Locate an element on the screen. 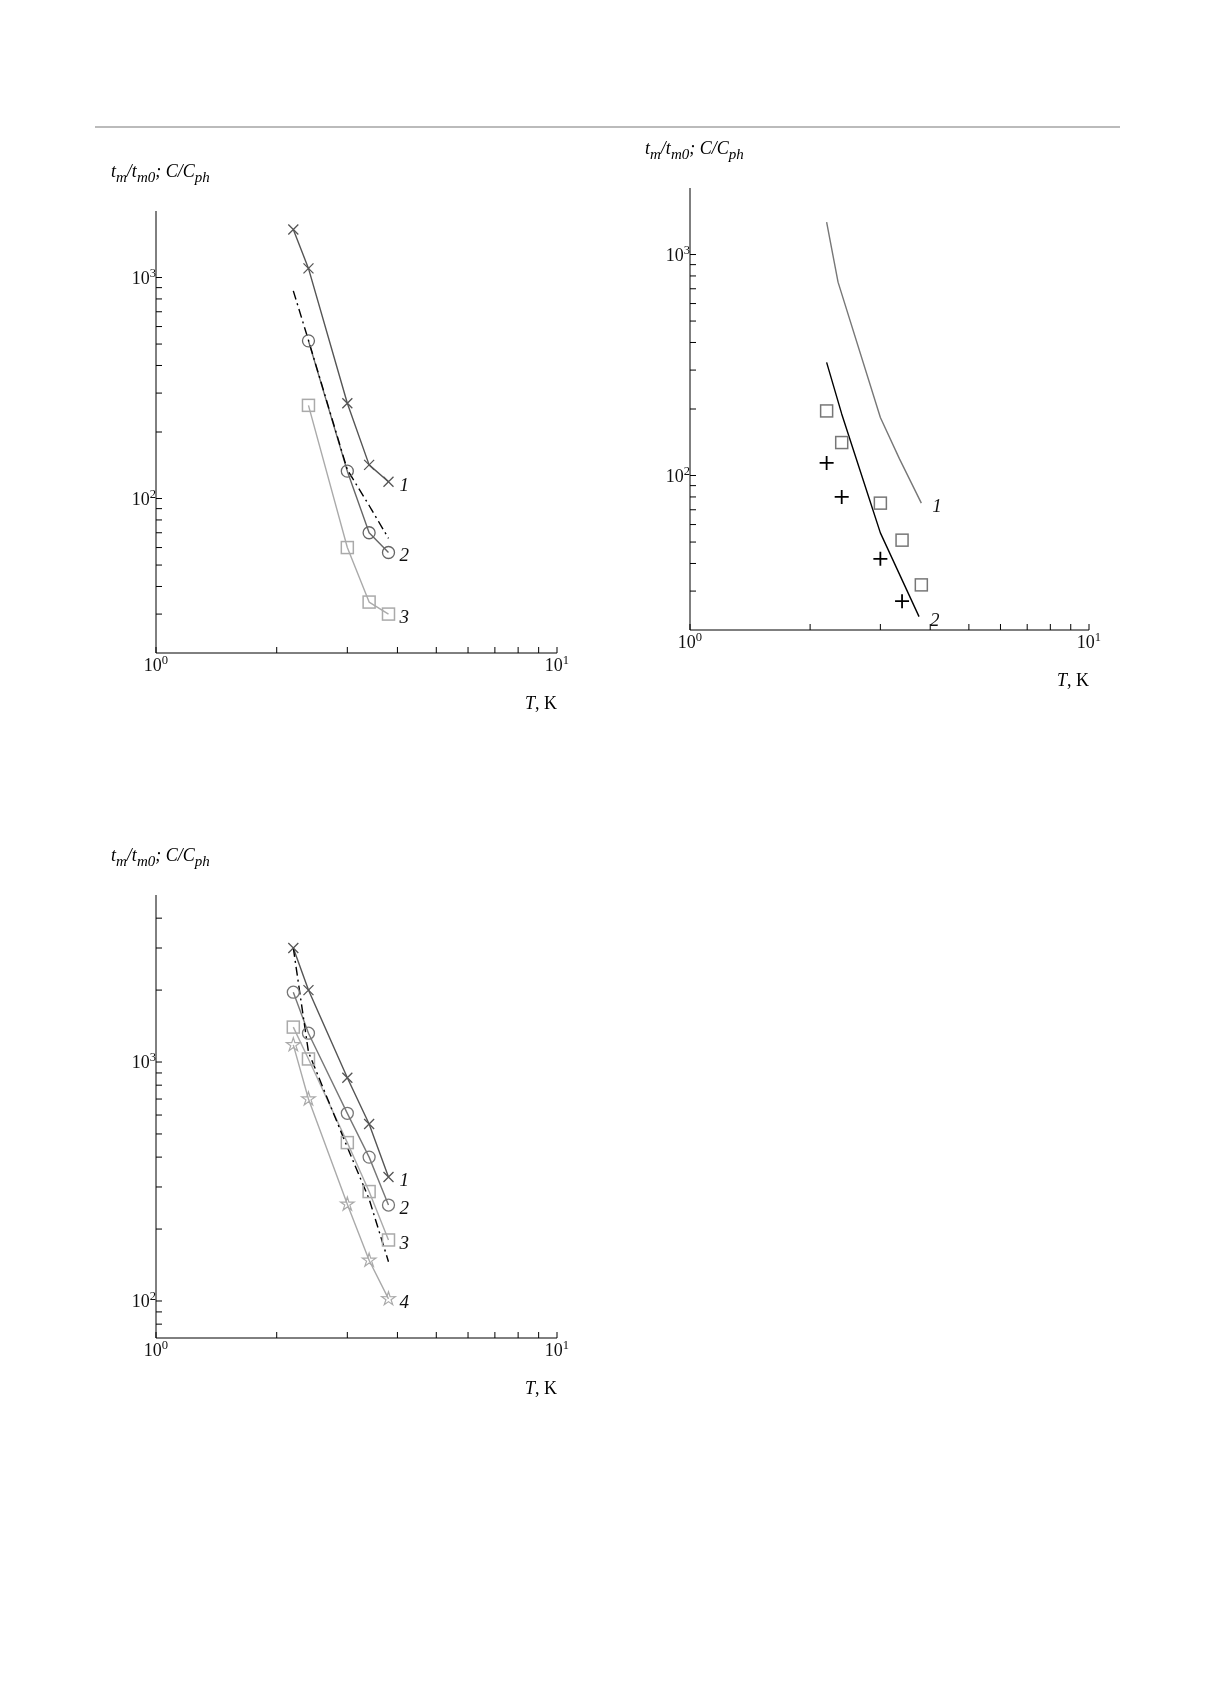  series-label: 4 is located at coordinates (404, 1301).